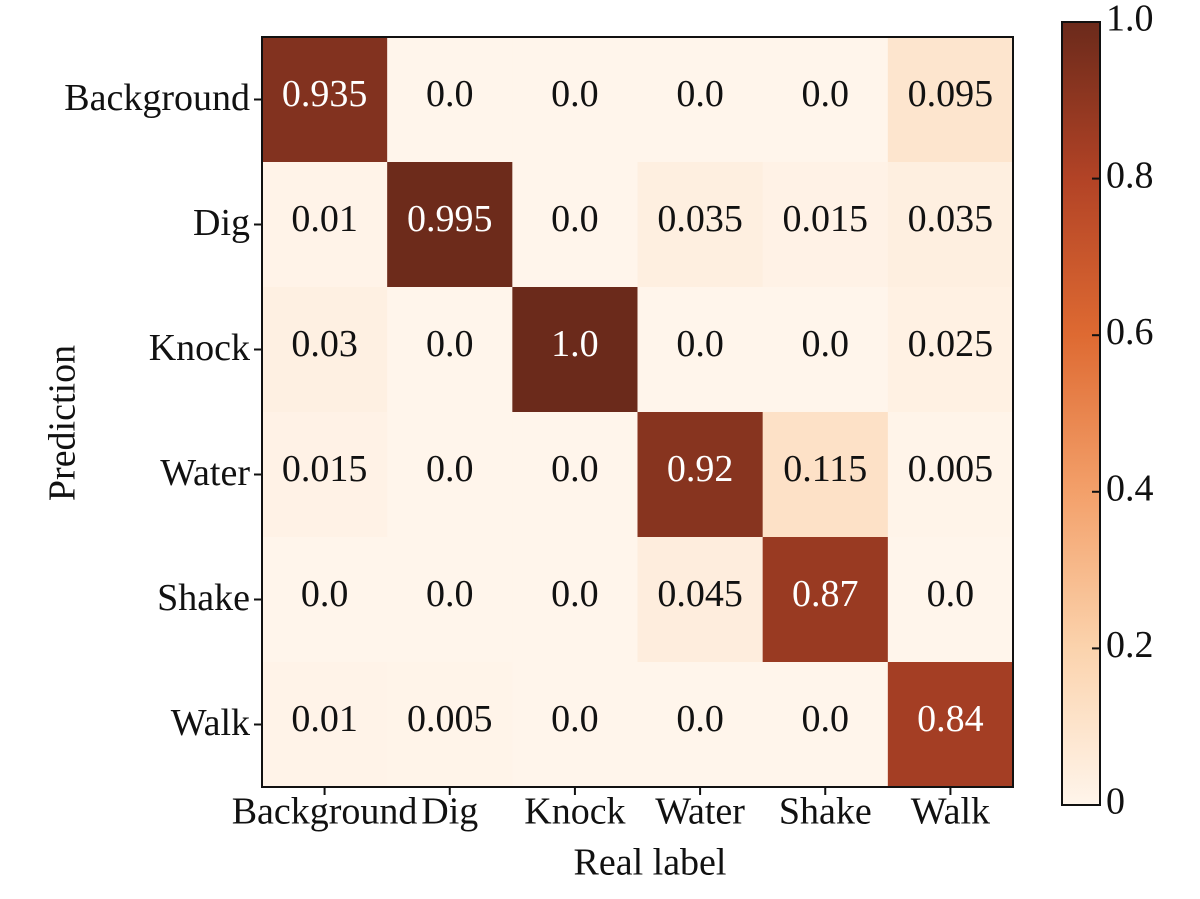 Image resolution: width=1200 pixels, height=899 pixels. I want to click on colorbar-tick-label: 1.0, so click(1130, 20).